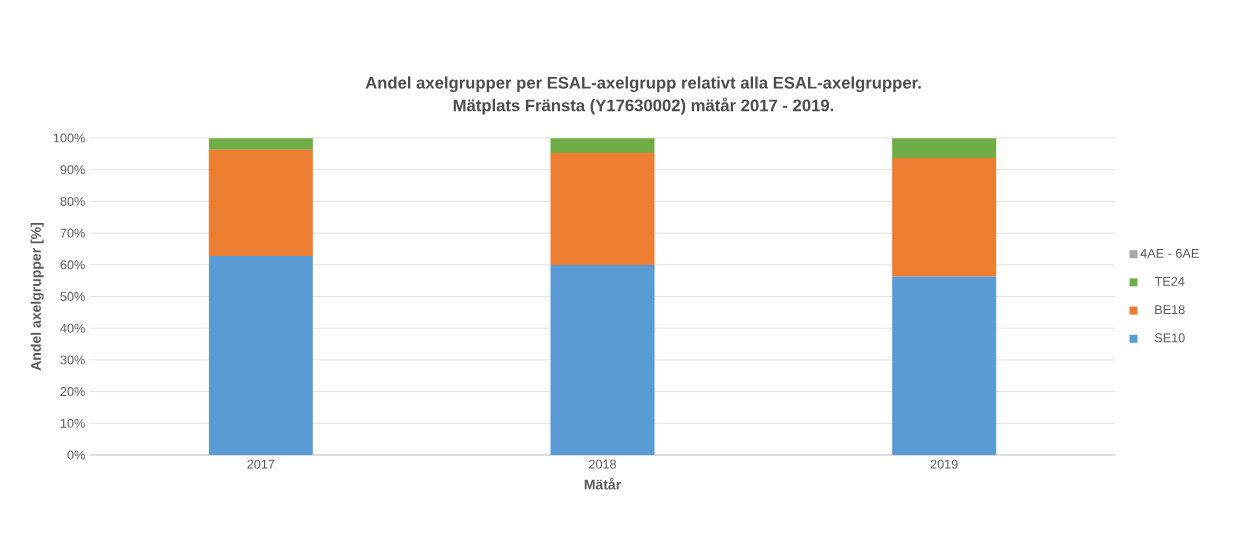 The width and height of the screenshot is (1253, 546). What do you see at coordinates (72, 360) in the screenshot?
I see `y-tick-label: 30%` at bounding box center [72, 360].